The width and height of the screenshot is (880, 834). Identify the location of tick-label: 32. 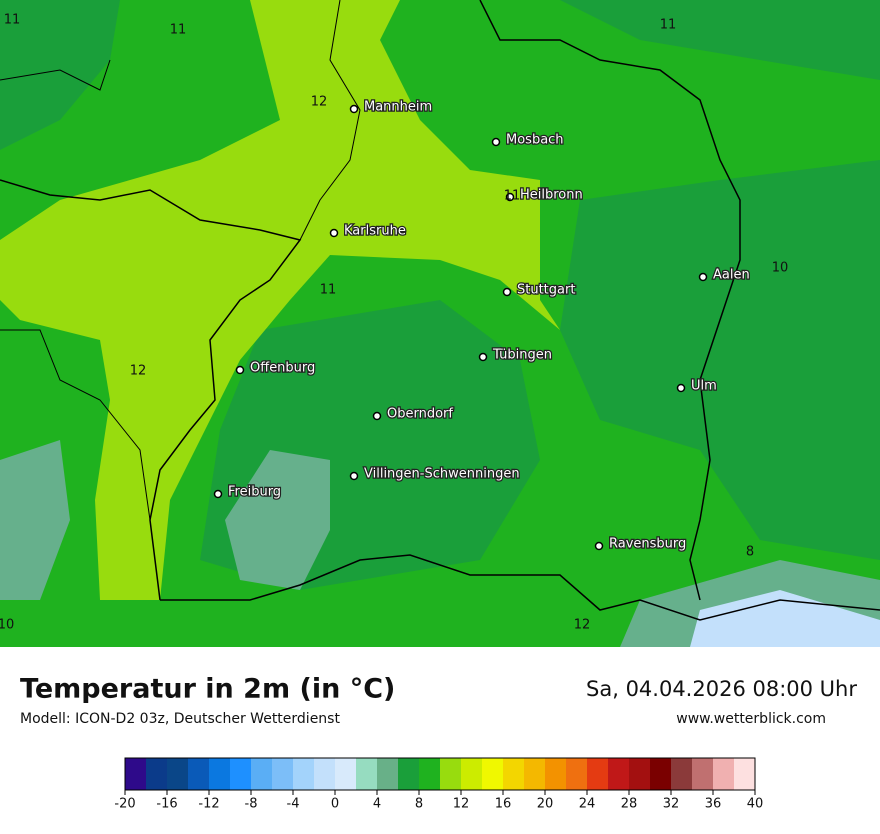
(671, 804).